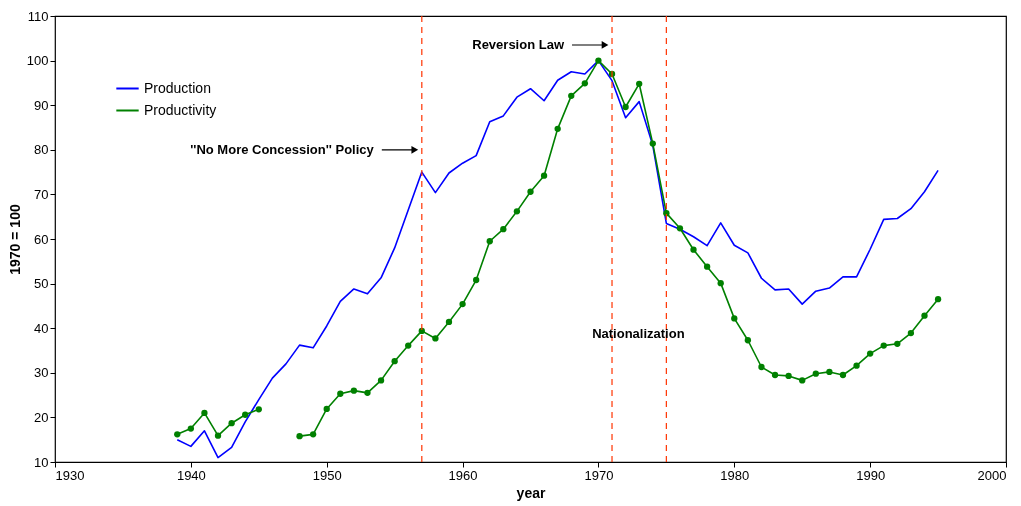 The height and width of the screenshot is (506, 1021). What do you see at coordinates (41, 373) in the screenshot?
I see `y-tick-label: 30` at bounding box center [41, 373].